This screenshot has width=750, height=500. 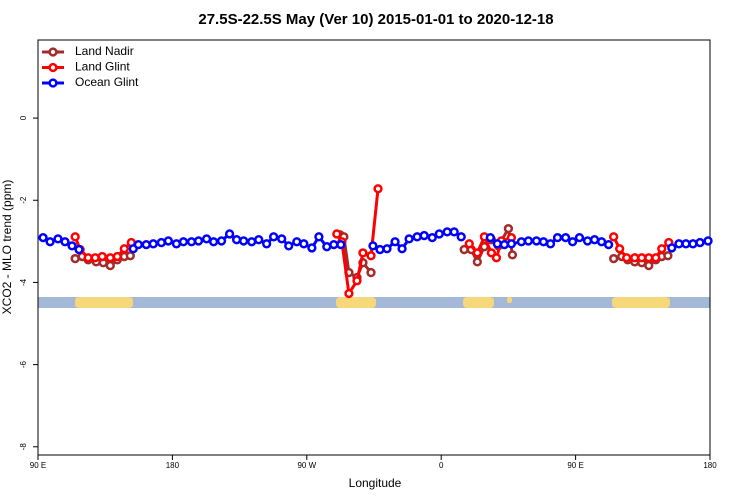 I want to click on x-tick-label: 90 W, so click(x=306, y=465).